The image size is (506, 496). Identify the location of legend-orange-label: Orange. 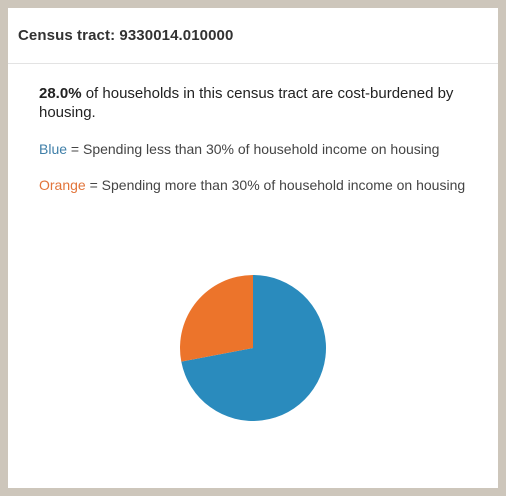
(62, 185).